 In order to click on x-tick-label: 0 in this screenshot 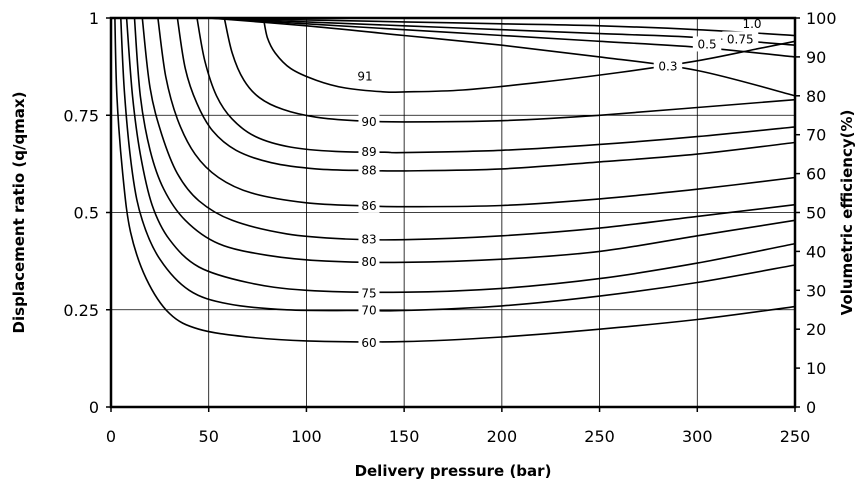, I will do `click(111, 436)`.